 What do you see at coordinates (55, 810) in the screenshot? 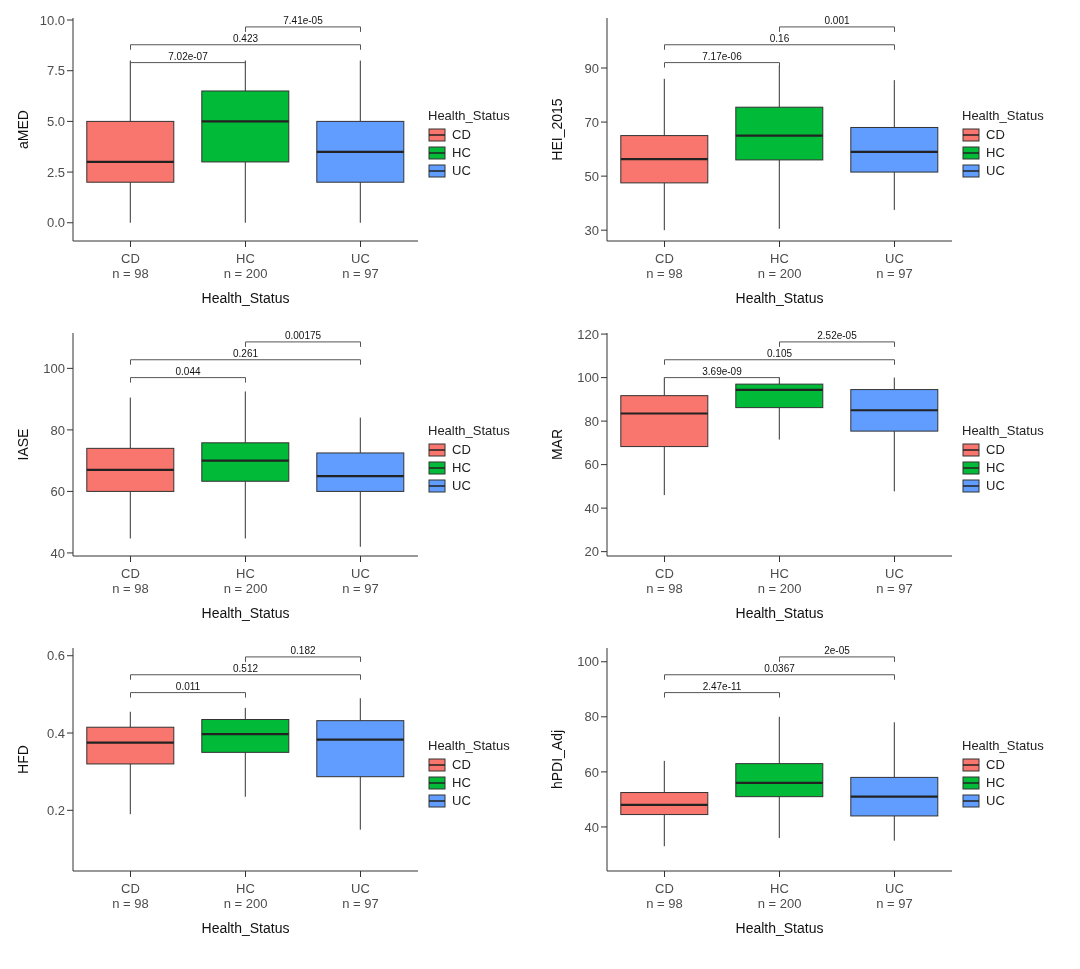
I see `y-tick-label: 0.2` at bounding box center [55, 810].